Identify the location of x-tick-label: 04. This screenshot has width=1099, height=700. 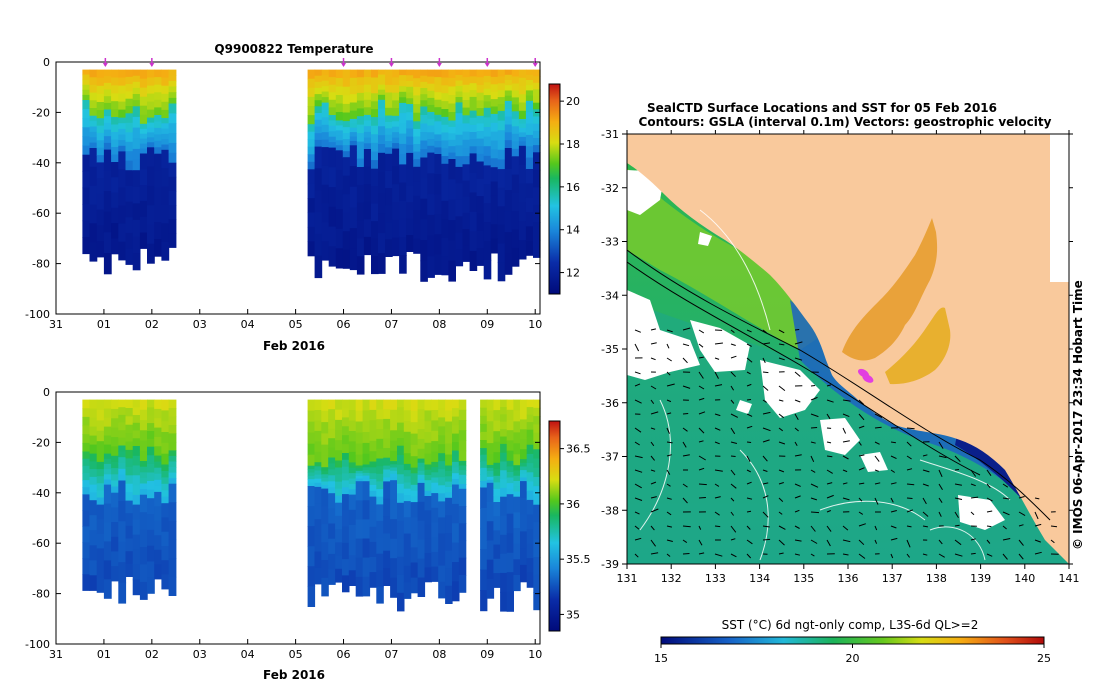
(248, 654).